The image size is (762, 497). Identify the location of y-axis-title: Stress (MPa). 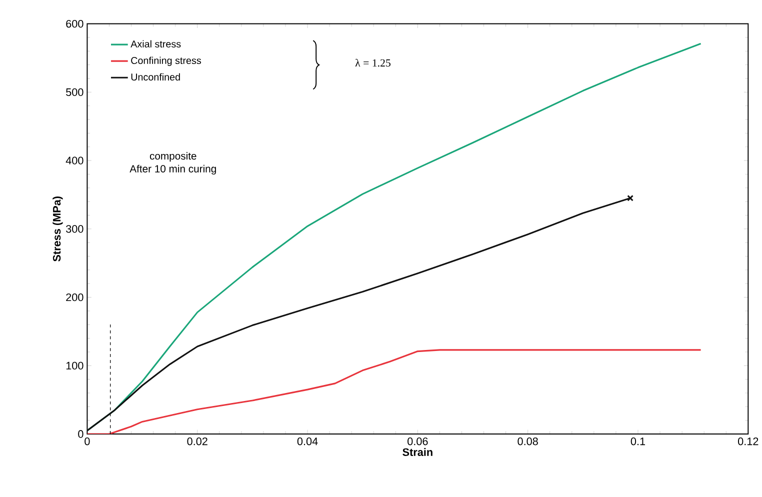
(57, 229).